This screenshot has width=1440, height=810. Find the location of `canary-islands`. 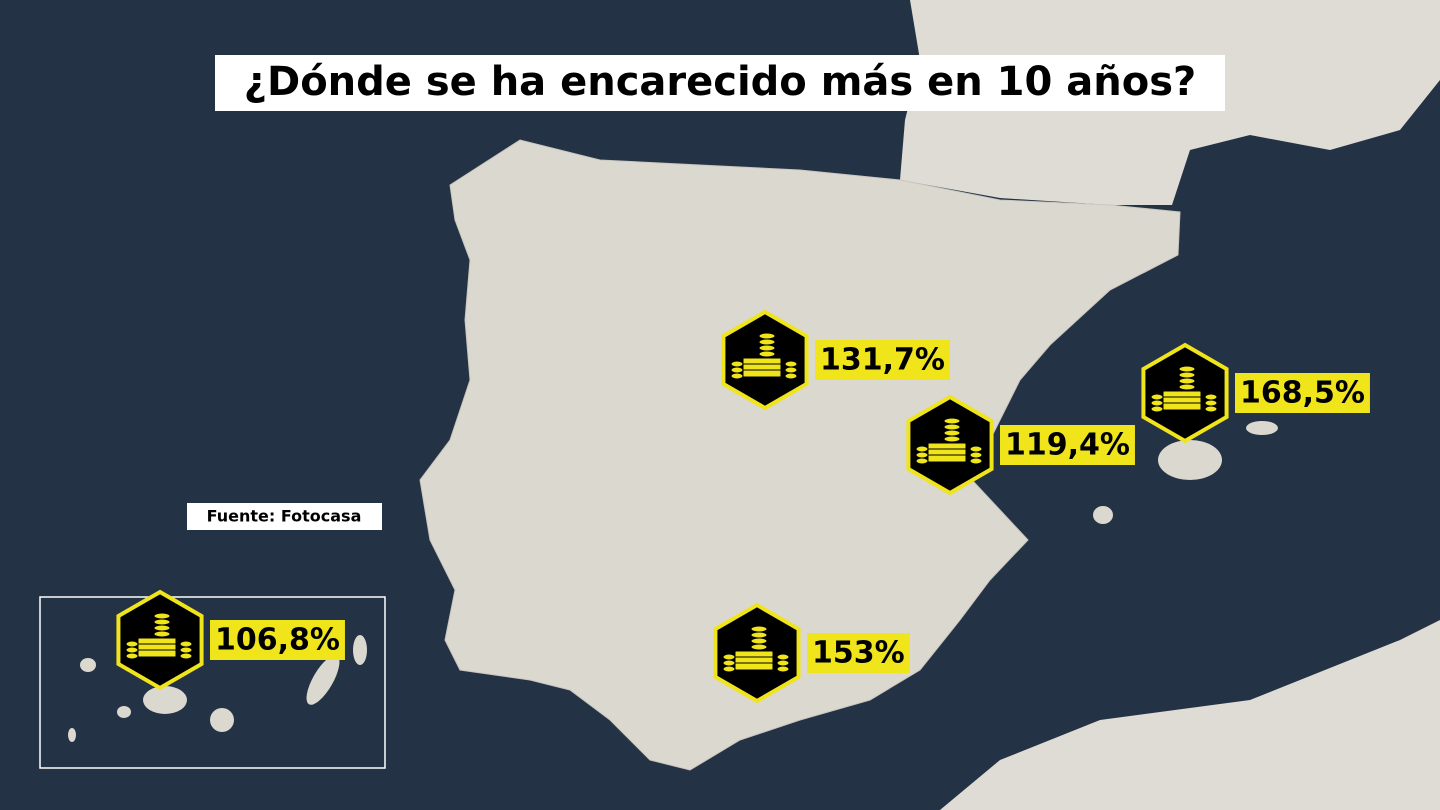

canary-islands is located at coordinates (217, 688).